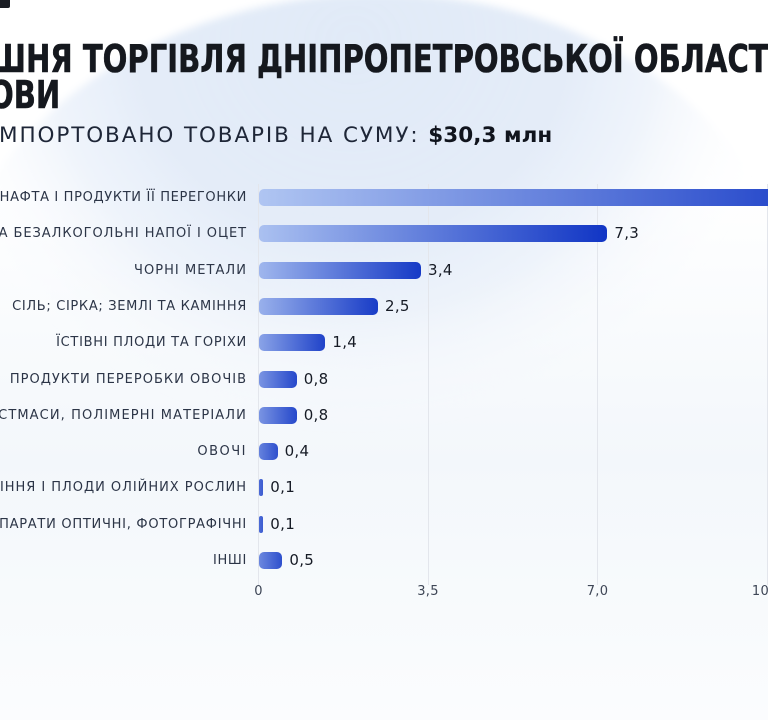  What do you see at coordinates (440, 269) in the screenshot?
I see `bar-value-label: 3,4` at bounding box center [440, 269].